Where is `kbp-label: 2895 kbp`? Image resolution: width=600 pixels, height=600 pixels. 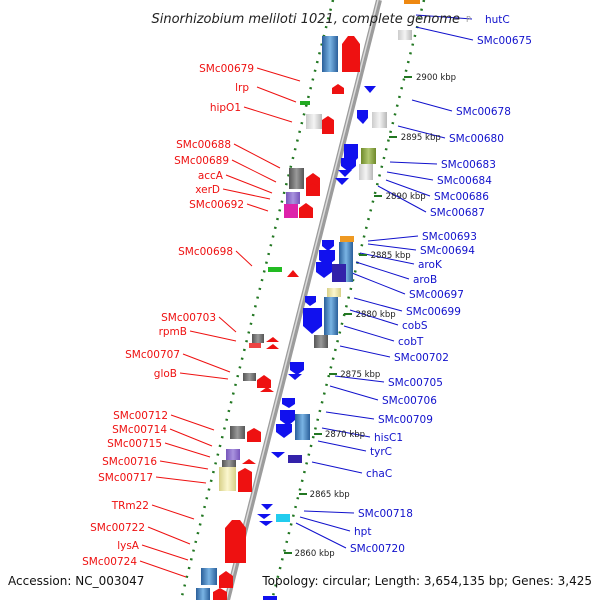 kbp-label: 2895 kbp is located at coordinates (421, 138).